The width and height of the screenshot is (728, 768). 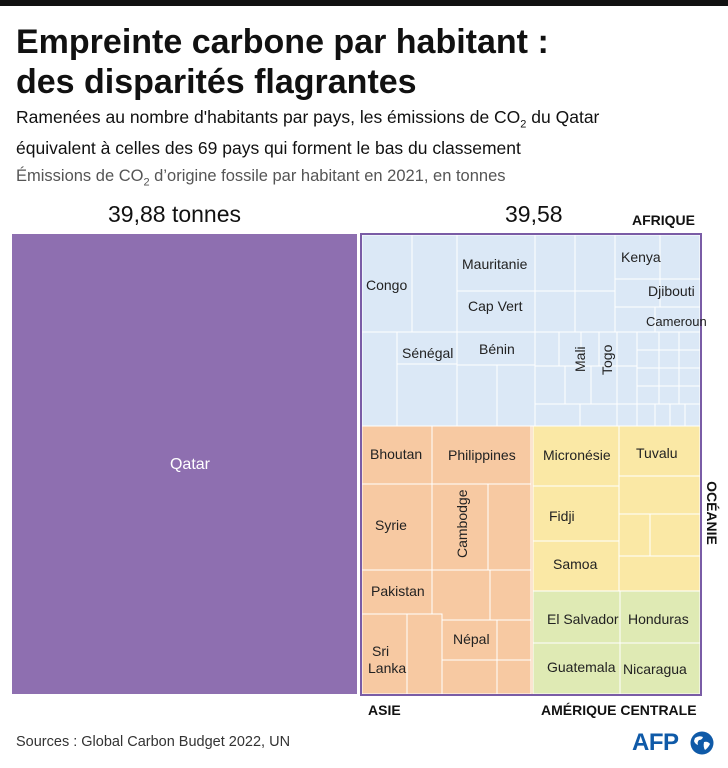 I want to click on region-label-oceanie: OCÉANIE, so click(x=712, y=513).